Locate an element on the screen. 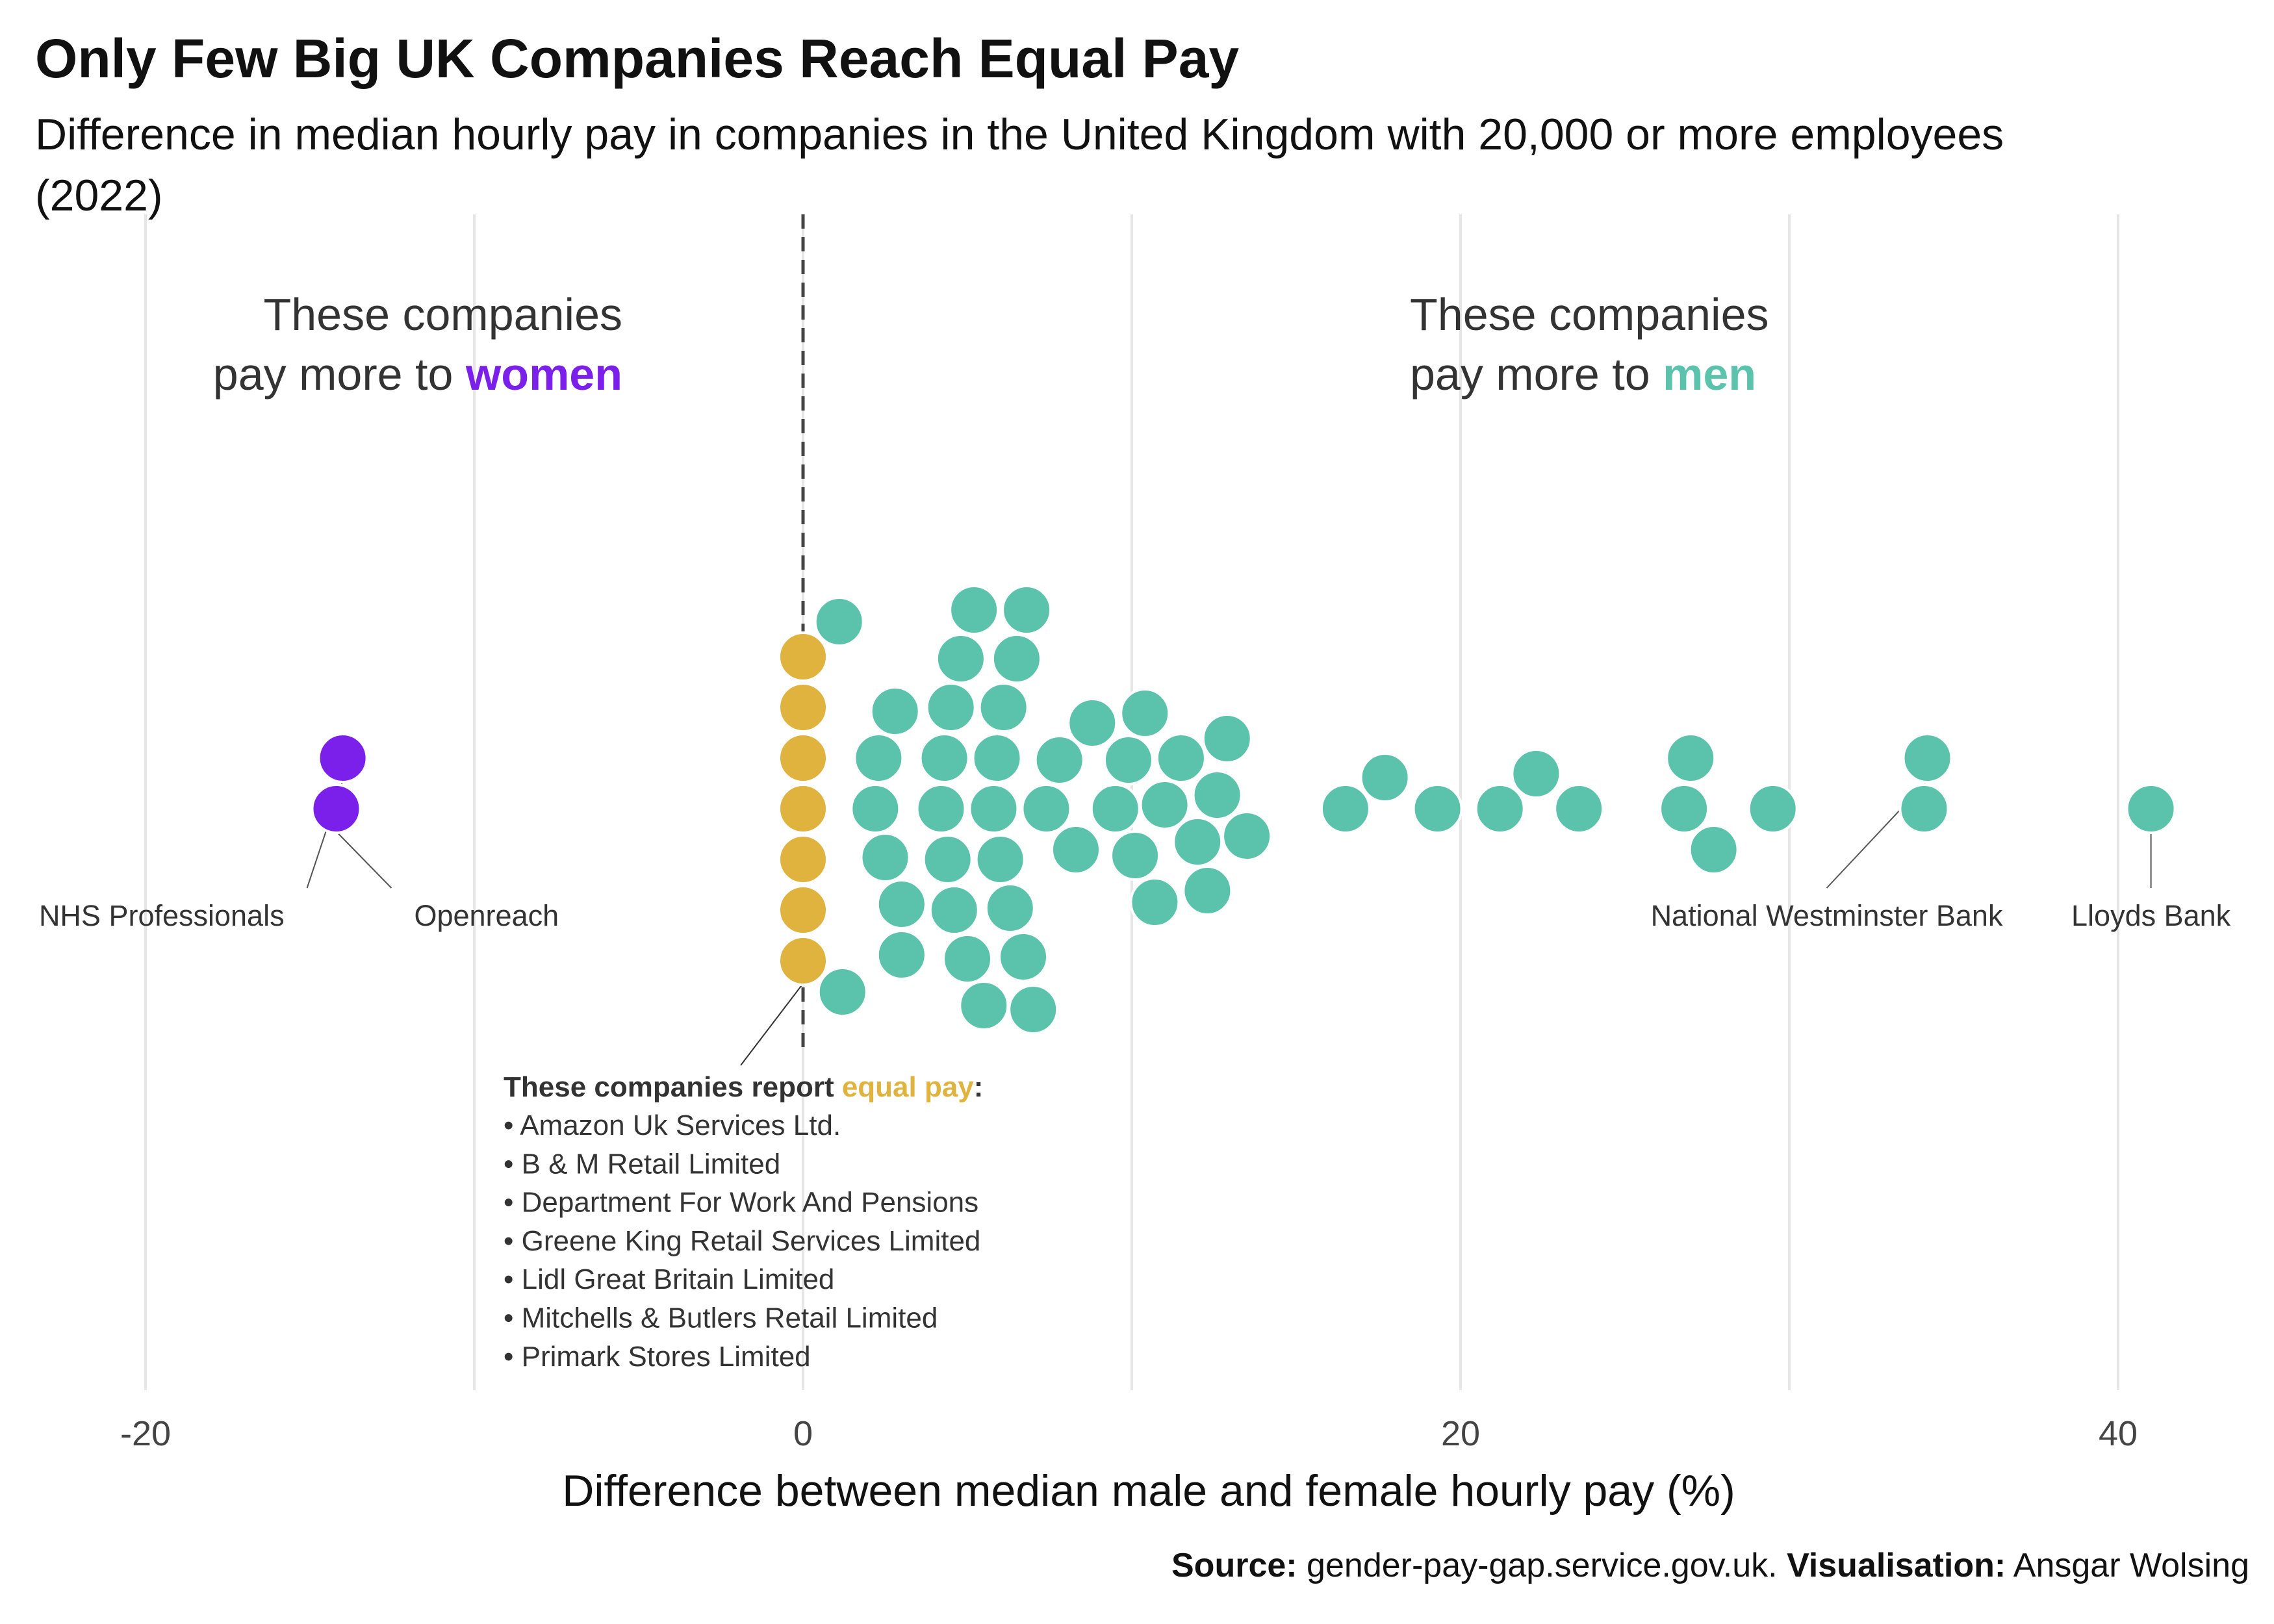 The width and height of the screenshot is (2274, 1624). equal-pay-company: • Primark Stores Limited is located at coordinates (657, 1357).